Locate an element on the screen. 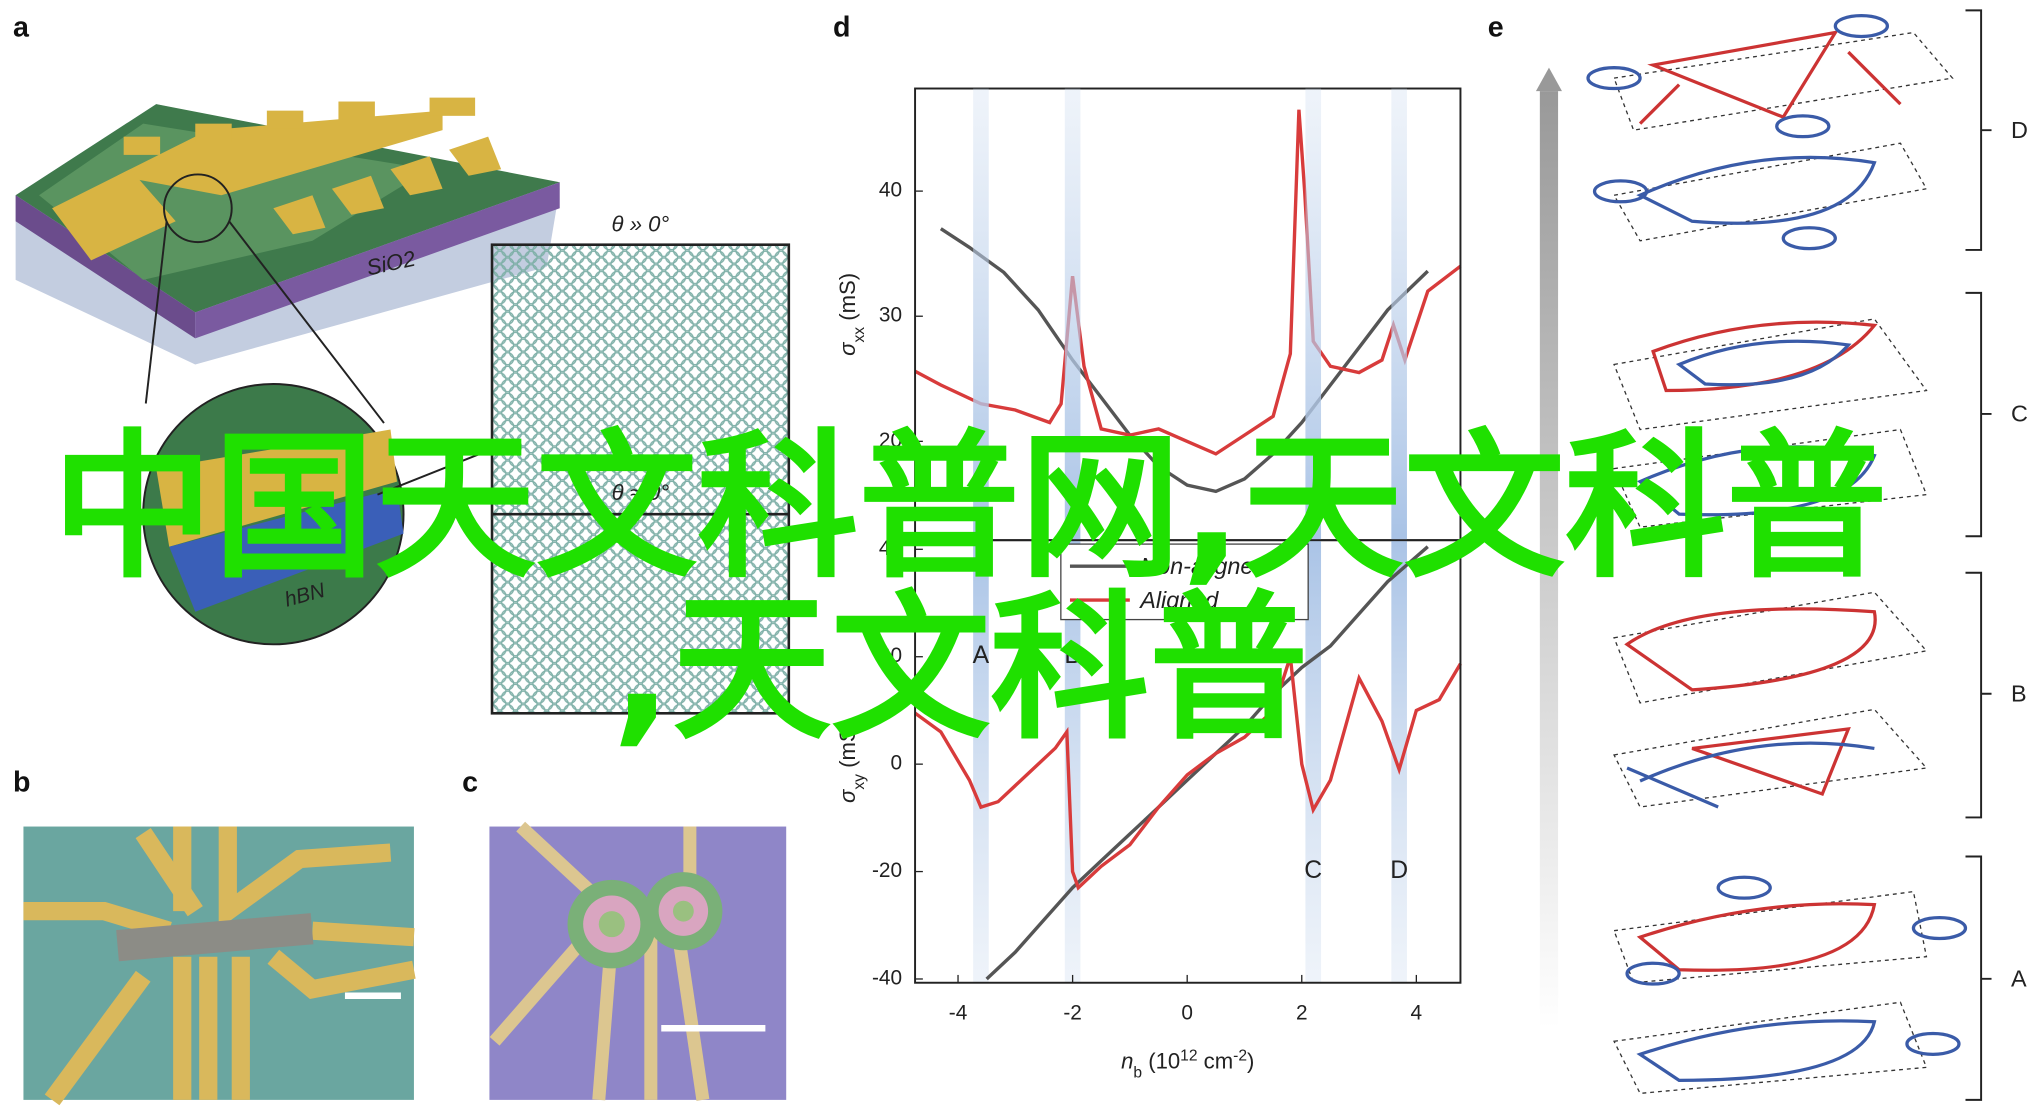  caption: θ » 0° is located at coordinates (641, 224).